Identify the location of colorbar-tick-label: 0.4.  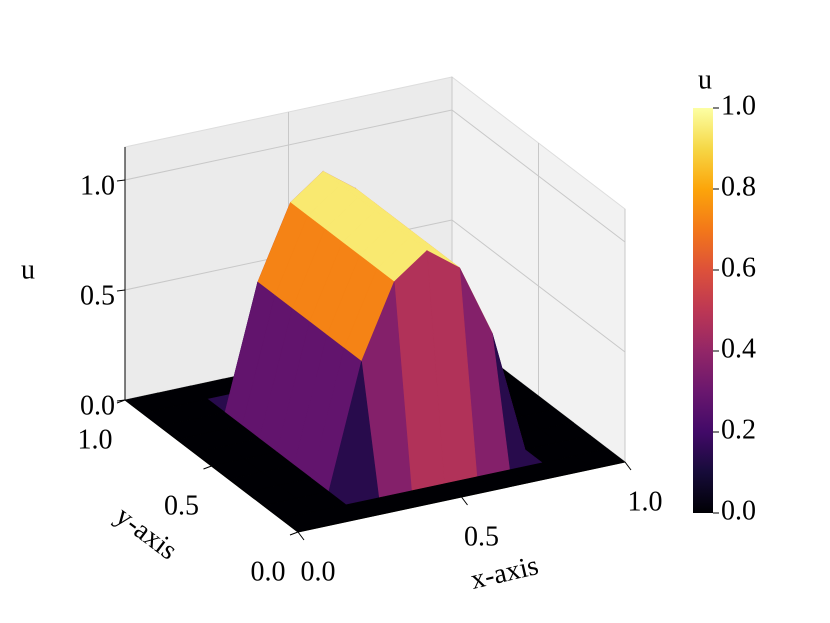
(738, 348).